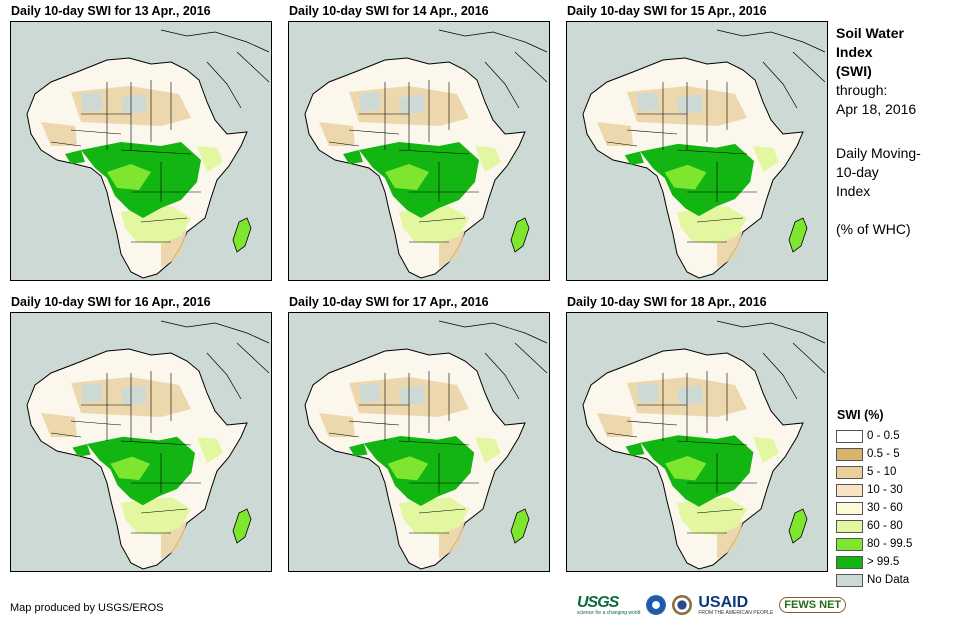 The image size is (967, 626). What do you see at coordinates (419, 433) in the screenshot?
I see `swi-panel: Daily 10-day SWI for 17 Apr., 2016` at bounding box center [419, 433].